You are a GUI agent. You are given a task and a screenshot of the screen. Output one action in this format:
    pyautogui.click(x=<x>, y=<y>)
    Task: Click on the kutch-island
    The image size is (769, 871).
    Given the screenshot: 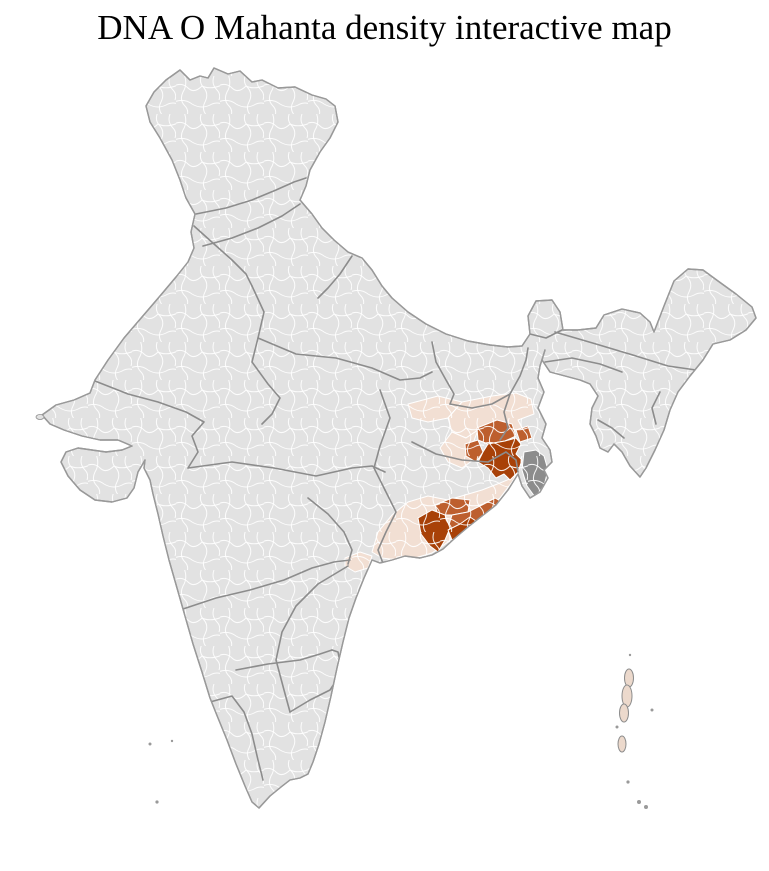 What is the action you would take?
    pyautogui.click(x=40, y=417)
    